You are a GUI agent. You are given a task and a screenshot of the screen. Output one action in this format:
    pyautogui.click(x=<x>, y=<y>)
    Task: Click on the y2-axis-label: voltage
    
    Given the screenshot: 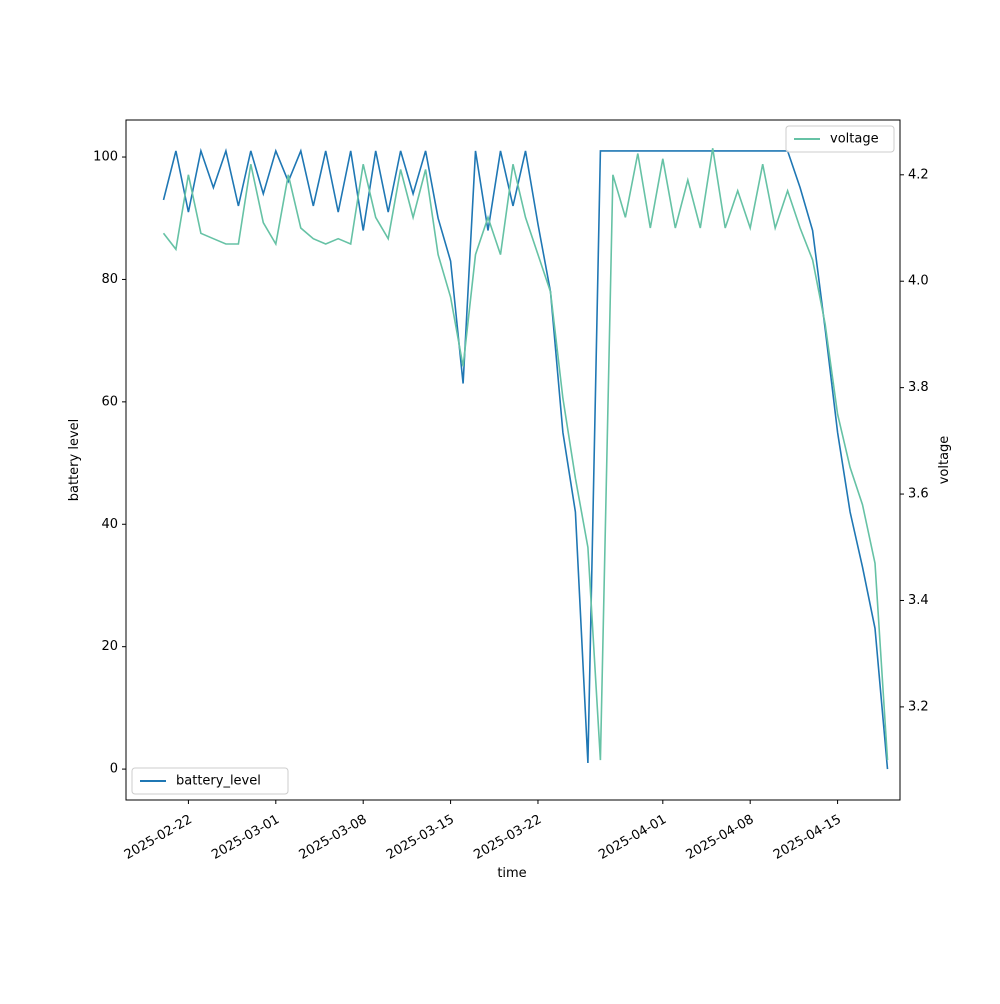 What is the action you would take?
    pyautogui.click(x=944, y=460)
    